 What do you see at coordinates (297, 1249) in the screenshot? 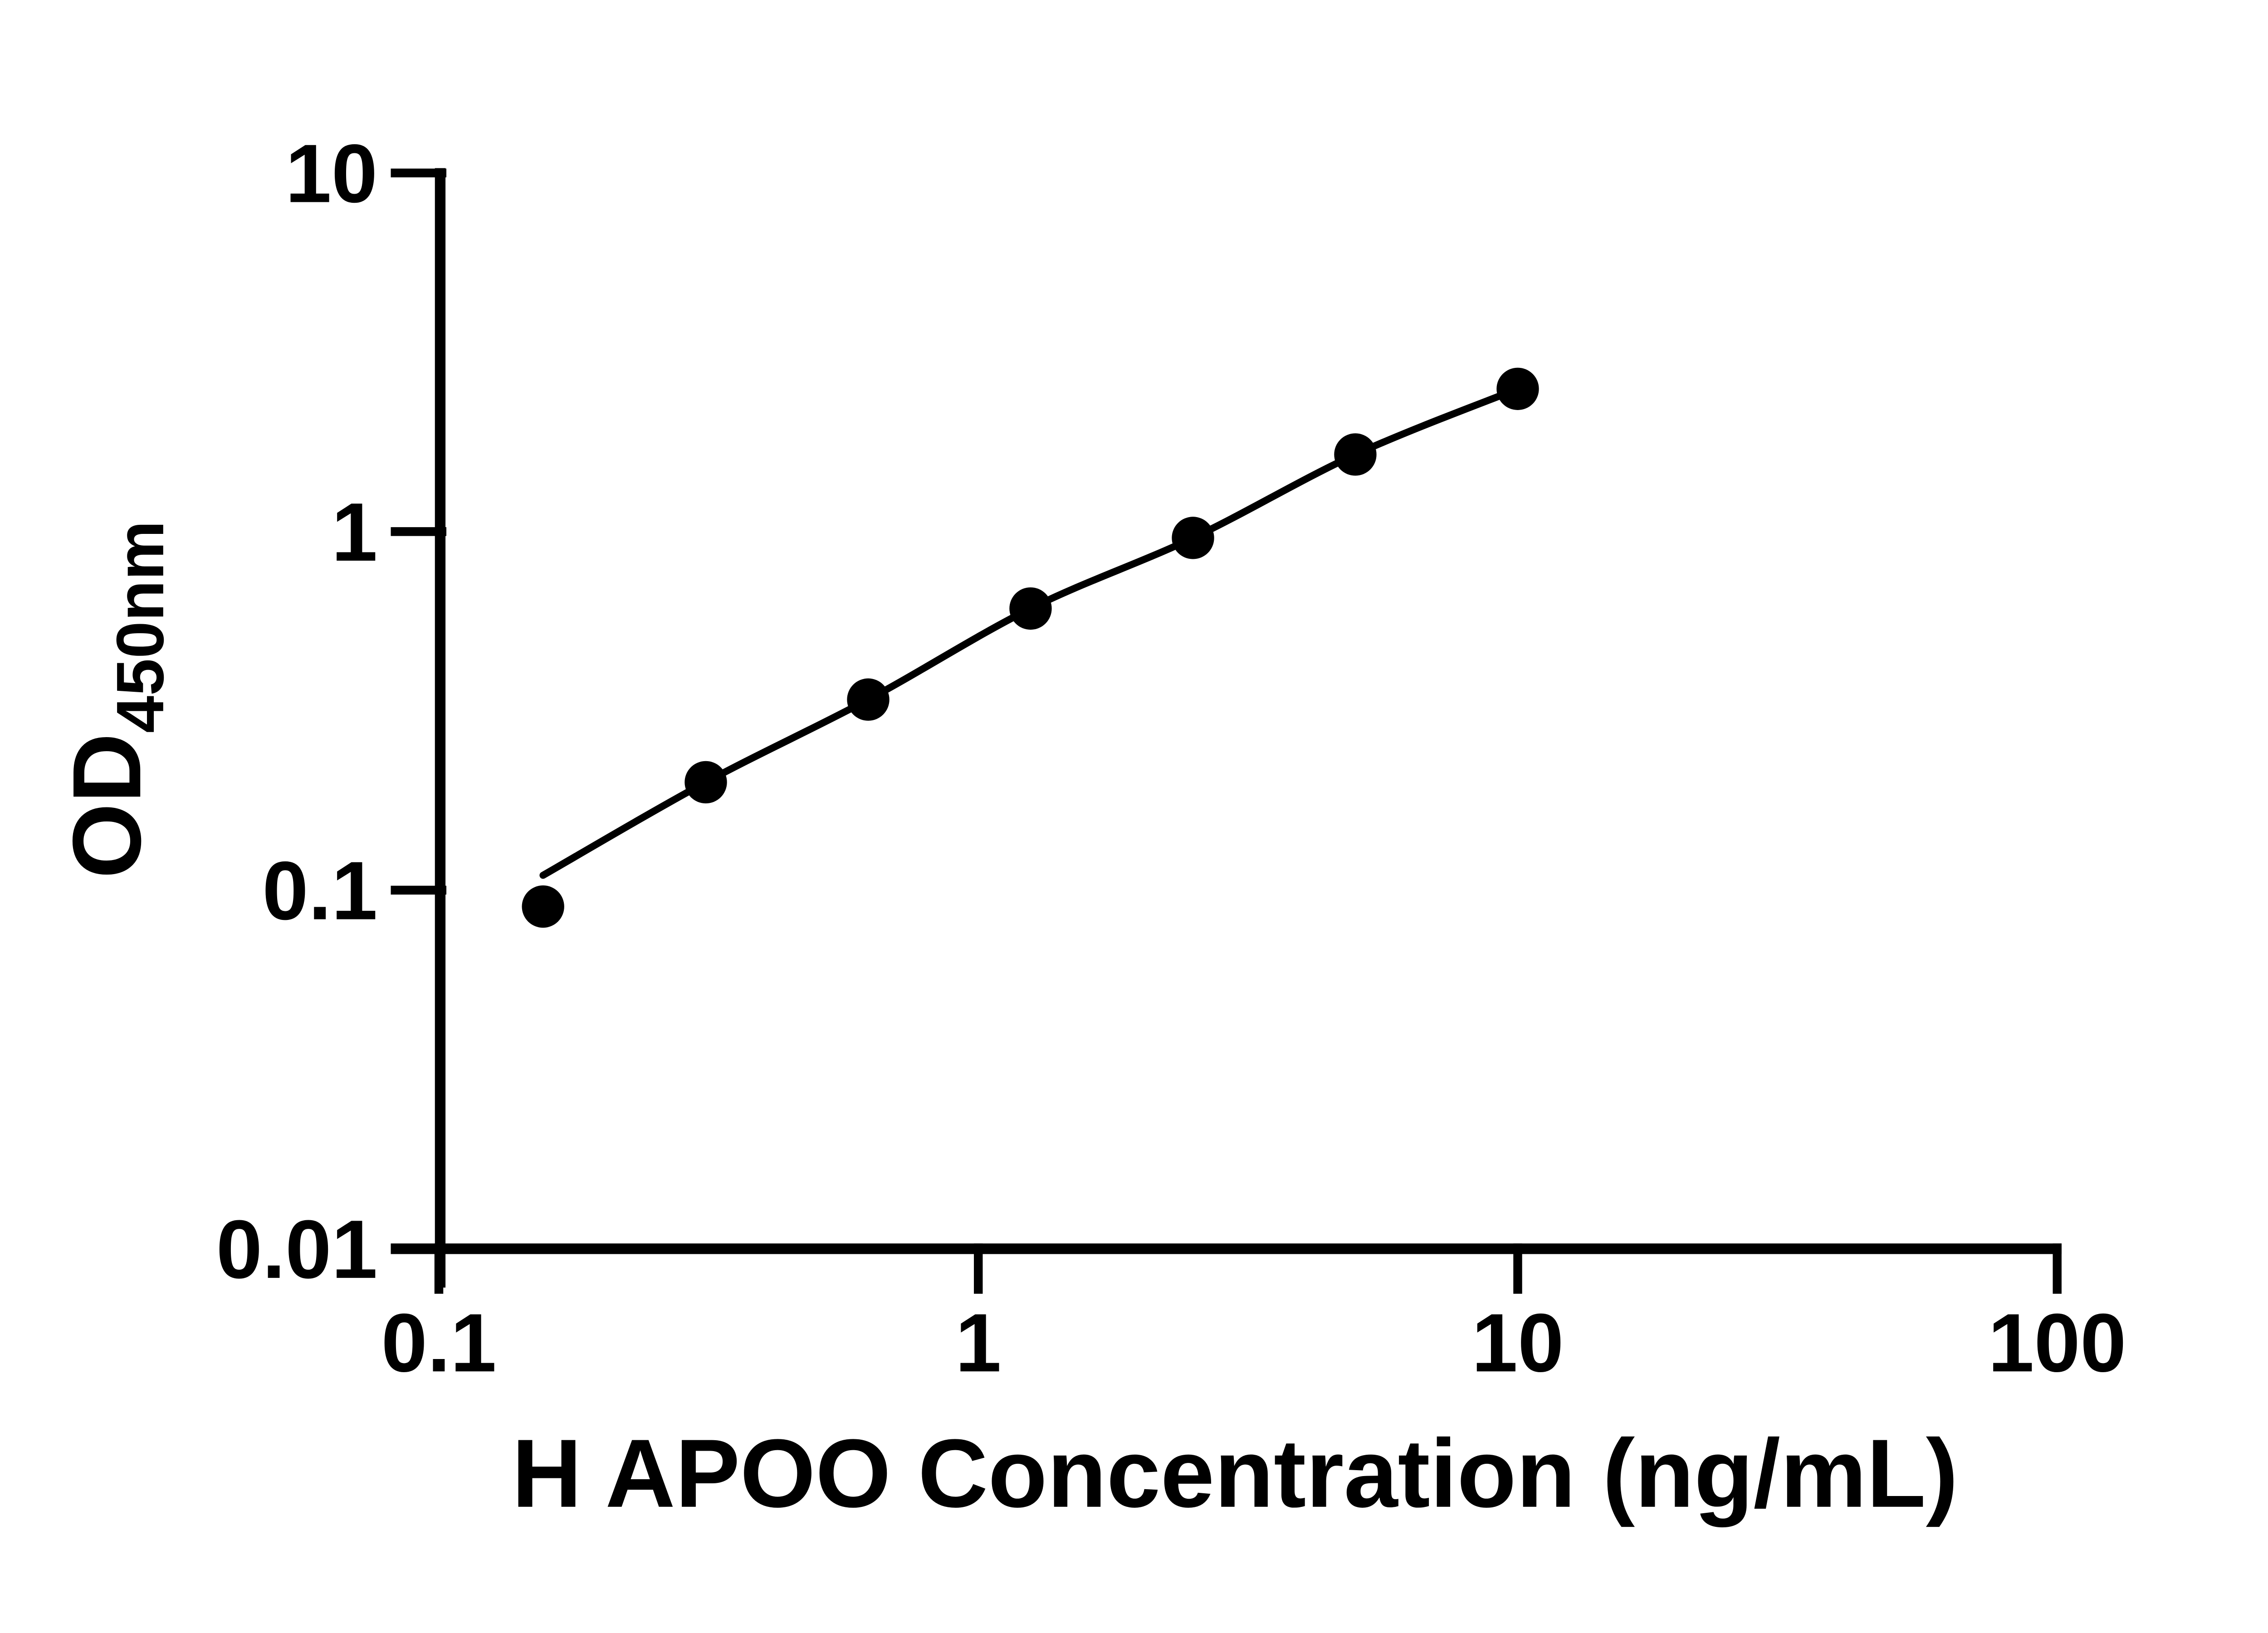
I see `y-tick-label: 0.01` at bounding box center [297, 1249].